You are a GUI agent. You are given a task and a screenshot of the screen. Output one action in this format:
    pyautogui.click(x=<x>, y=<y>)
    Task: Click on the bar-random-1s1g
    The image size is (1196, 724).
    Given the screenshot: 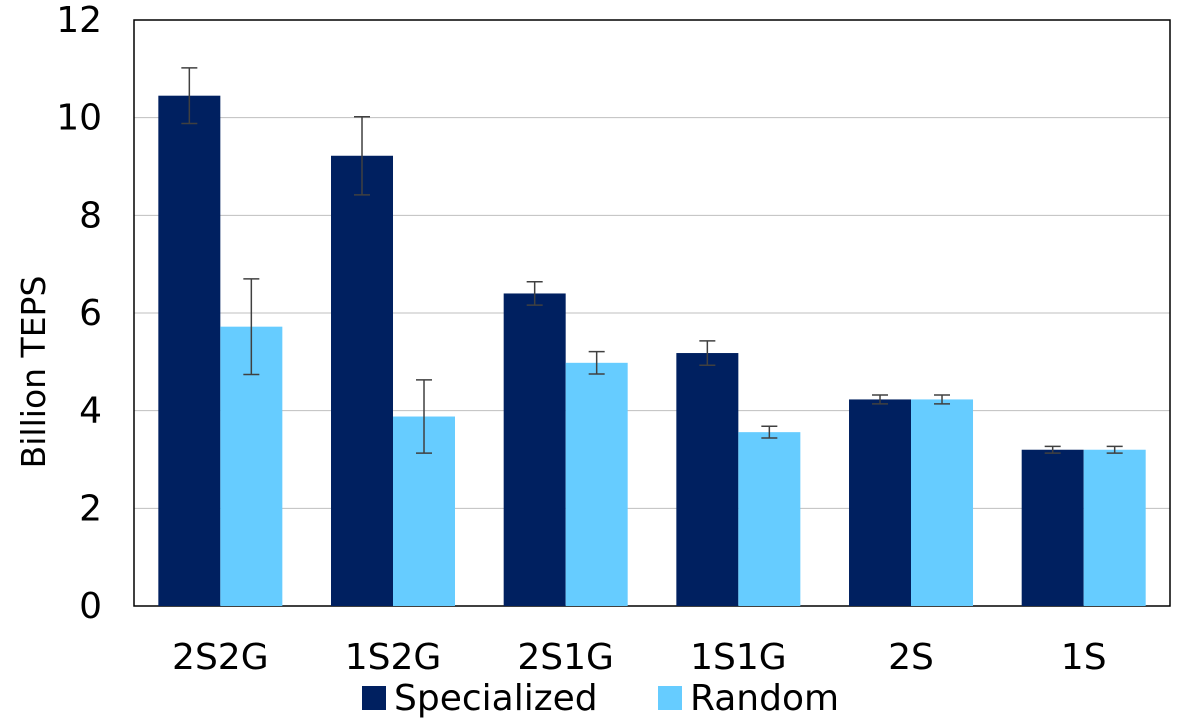 What is the action you would take?
    pyautogui.click(x=769, y=519)
    